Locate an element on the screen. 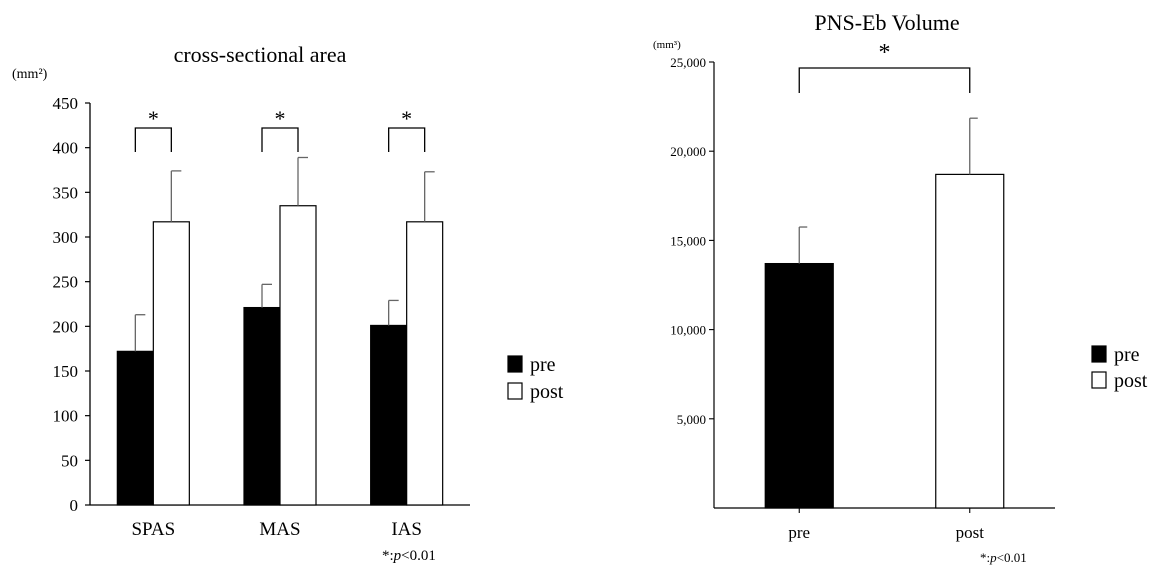 The image size is (1161, 574). chart1-y-tick-label: 300 is located at coordinates (66, 237).